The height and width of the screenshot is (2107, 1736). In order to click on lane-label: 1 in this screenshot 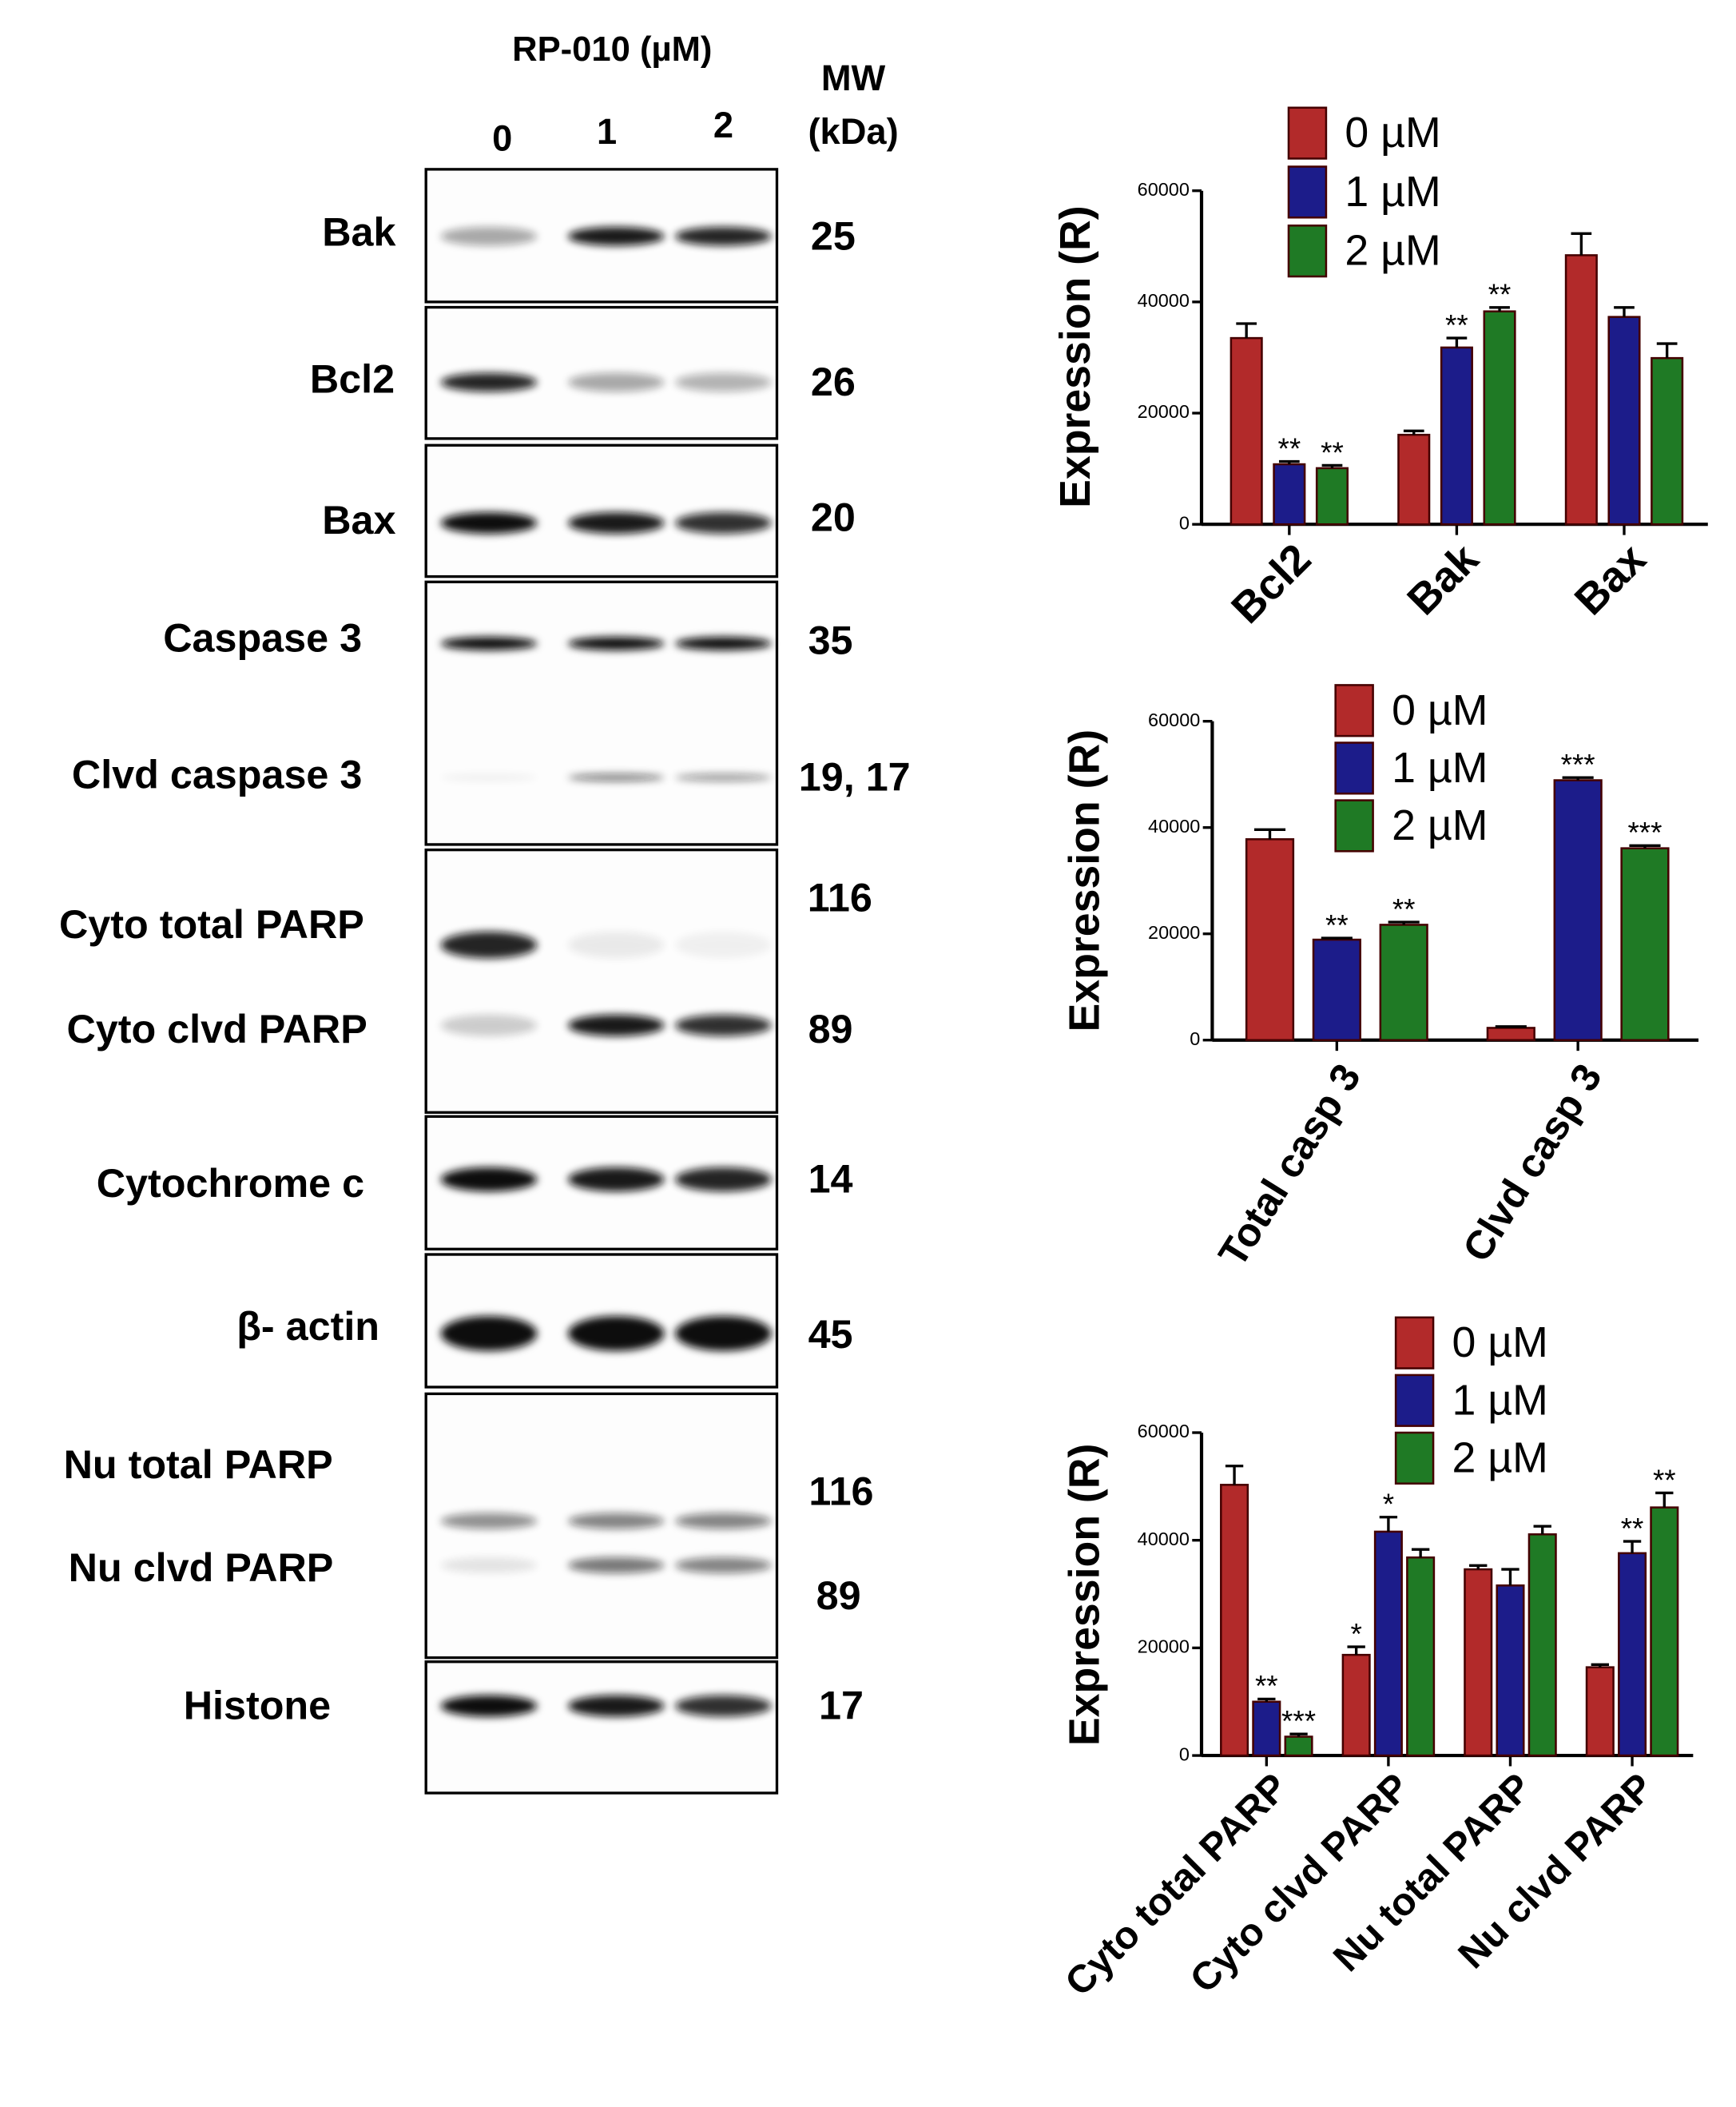, I will do `click(607, 131)`.